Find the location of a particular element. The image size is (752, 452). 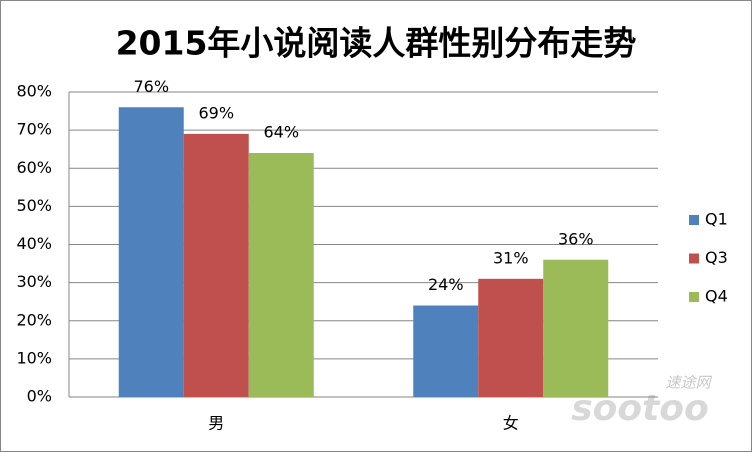

data-label: 69% is located at coordinates (216, 112).